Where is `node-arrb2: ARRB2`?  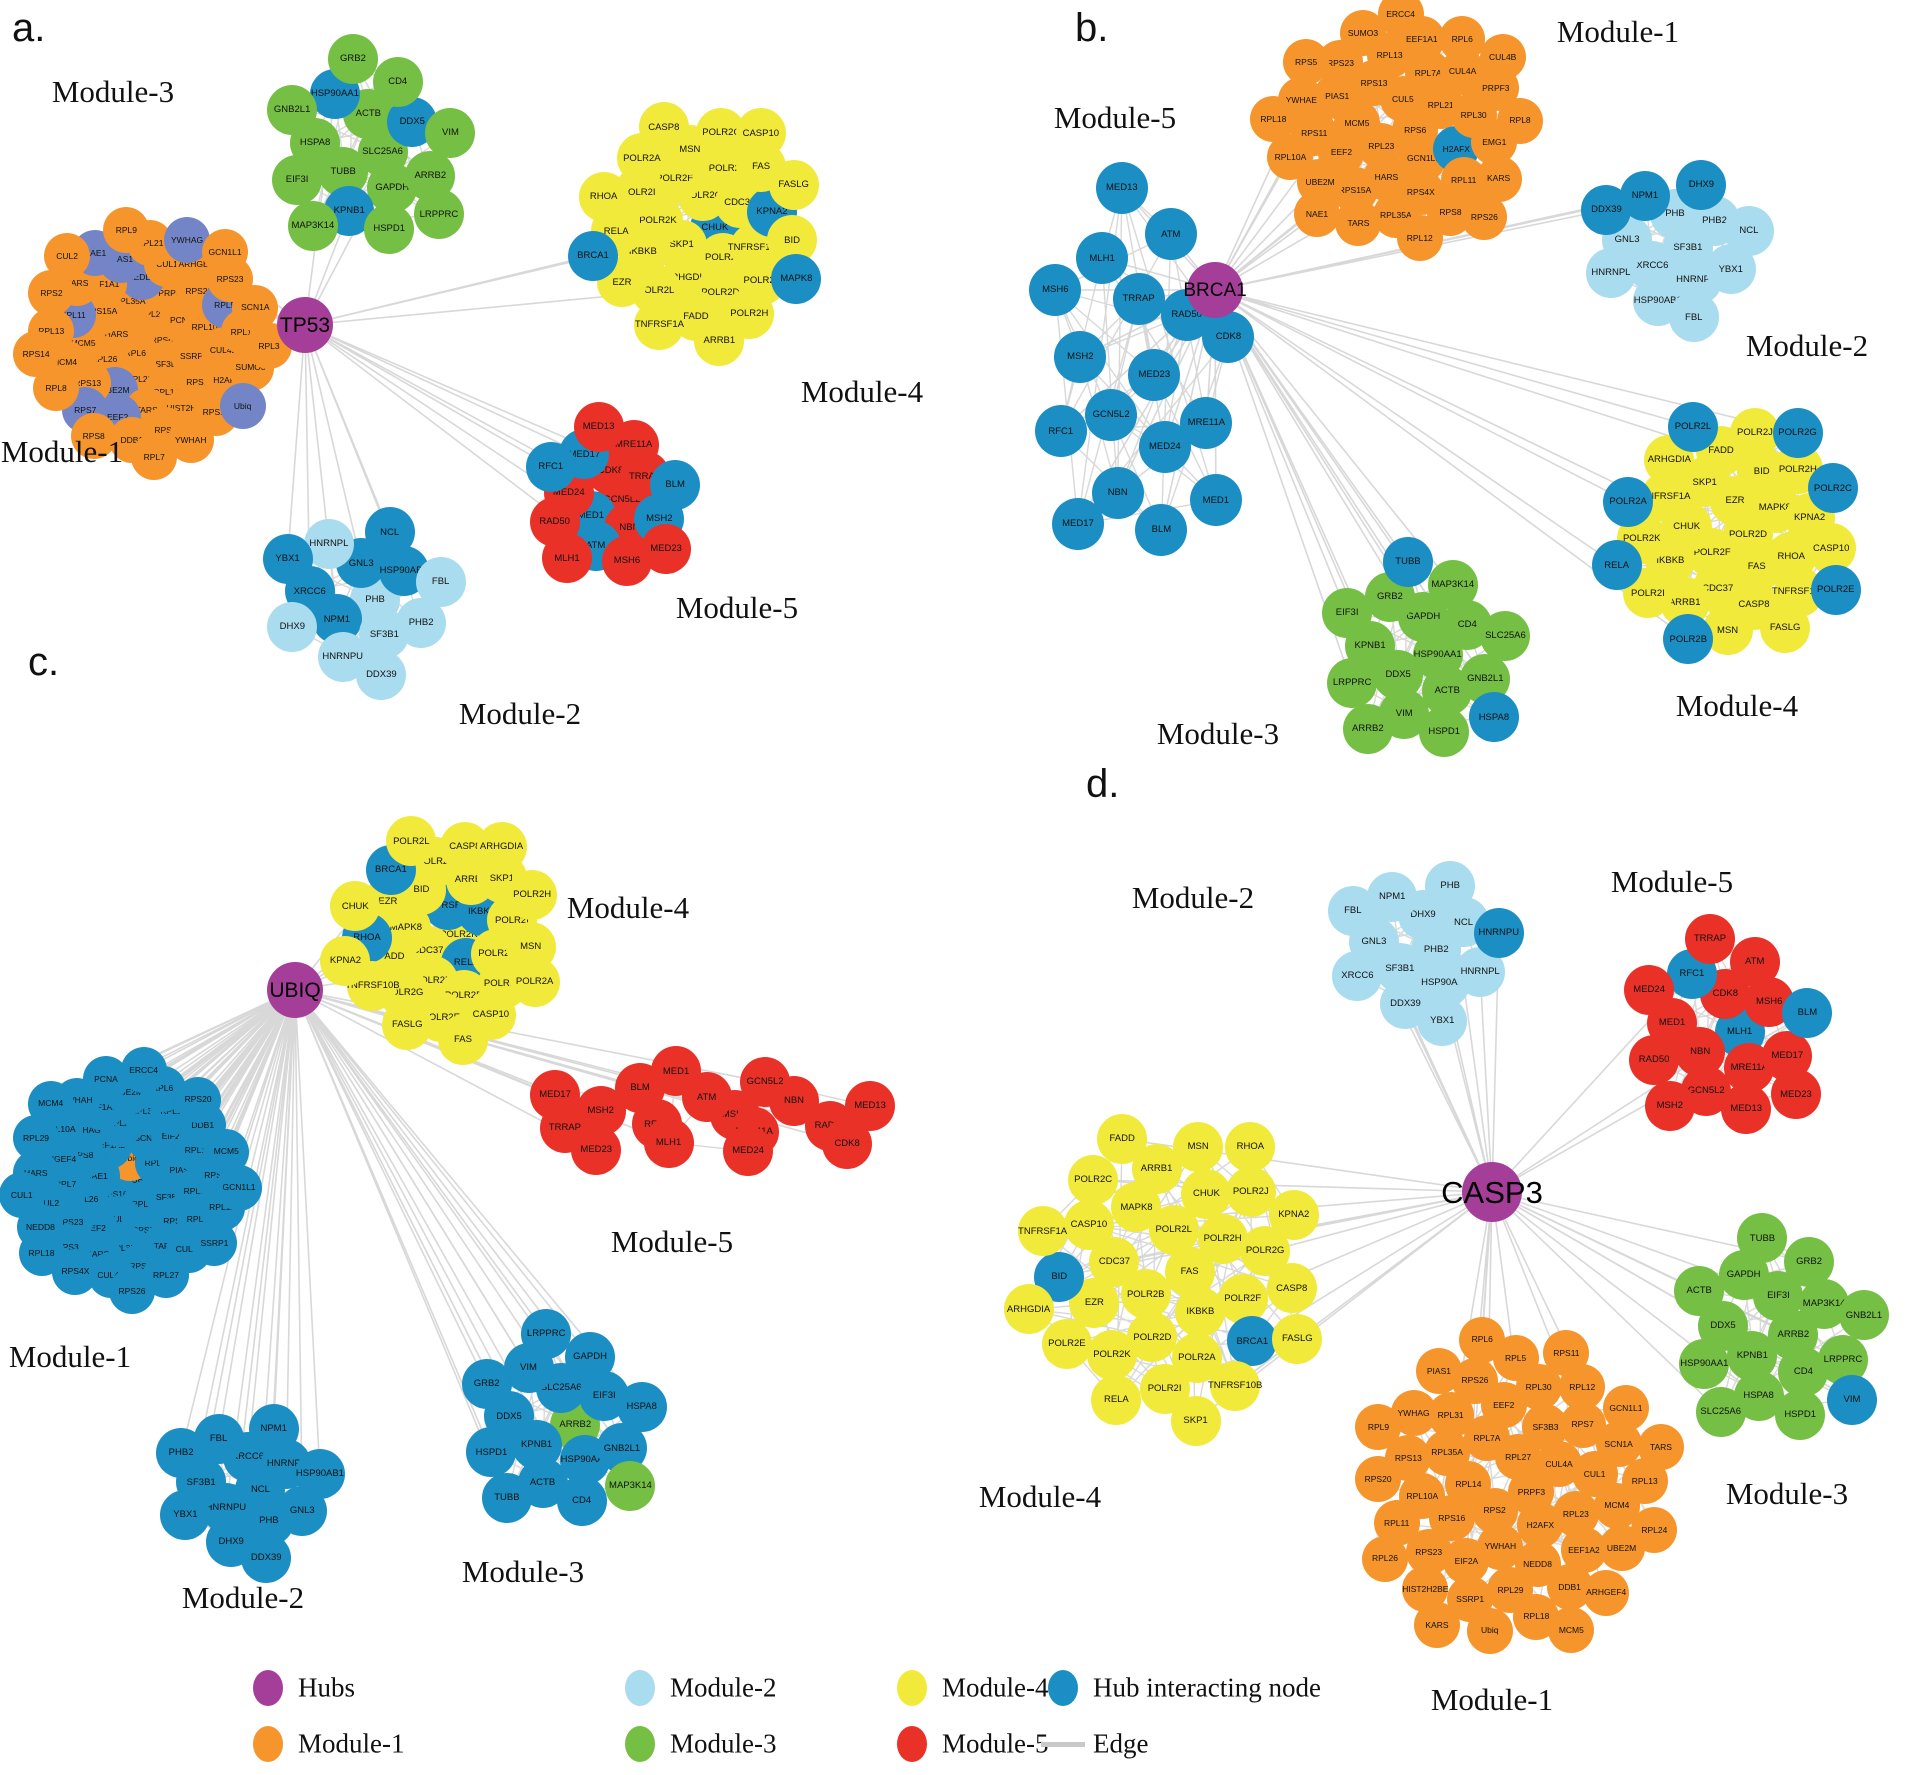
node-arrb2: ARRB2 is located at coordinates (1367, 729).